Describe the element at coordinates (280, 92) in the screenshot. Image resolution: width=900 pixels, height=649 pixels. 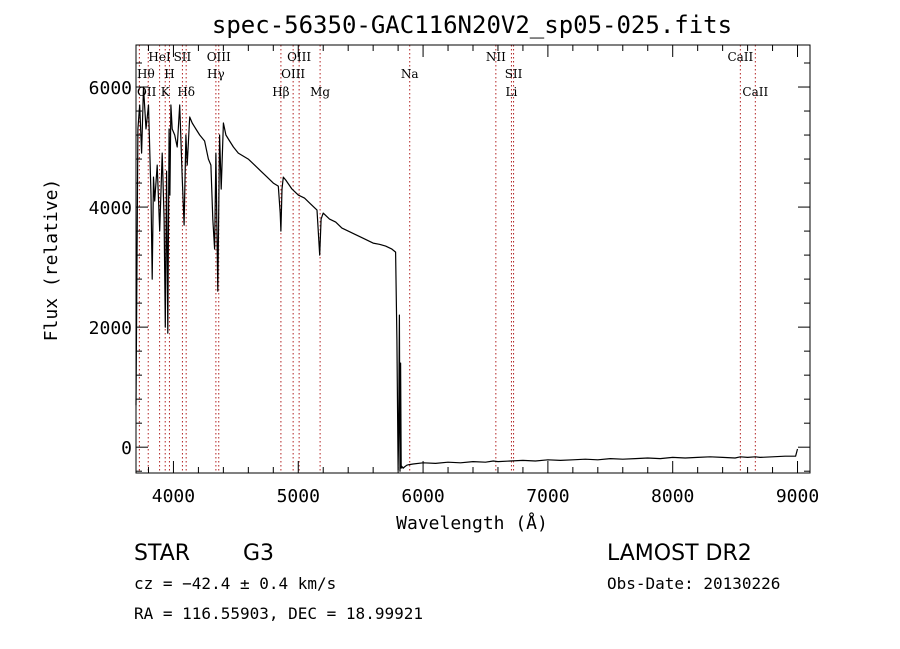
I see `line-marker-label: Hβ` at that location.